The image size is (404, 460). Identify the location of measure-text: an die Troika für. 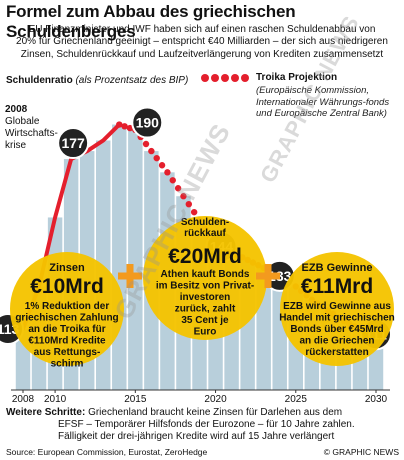
(66, 329).